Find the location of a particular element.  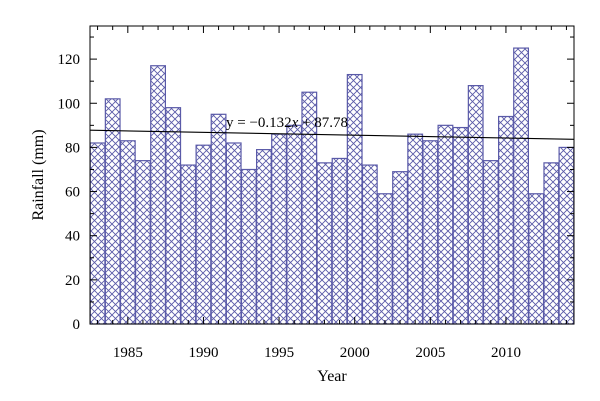

bar-2001 is located at coordinates (369, 244).